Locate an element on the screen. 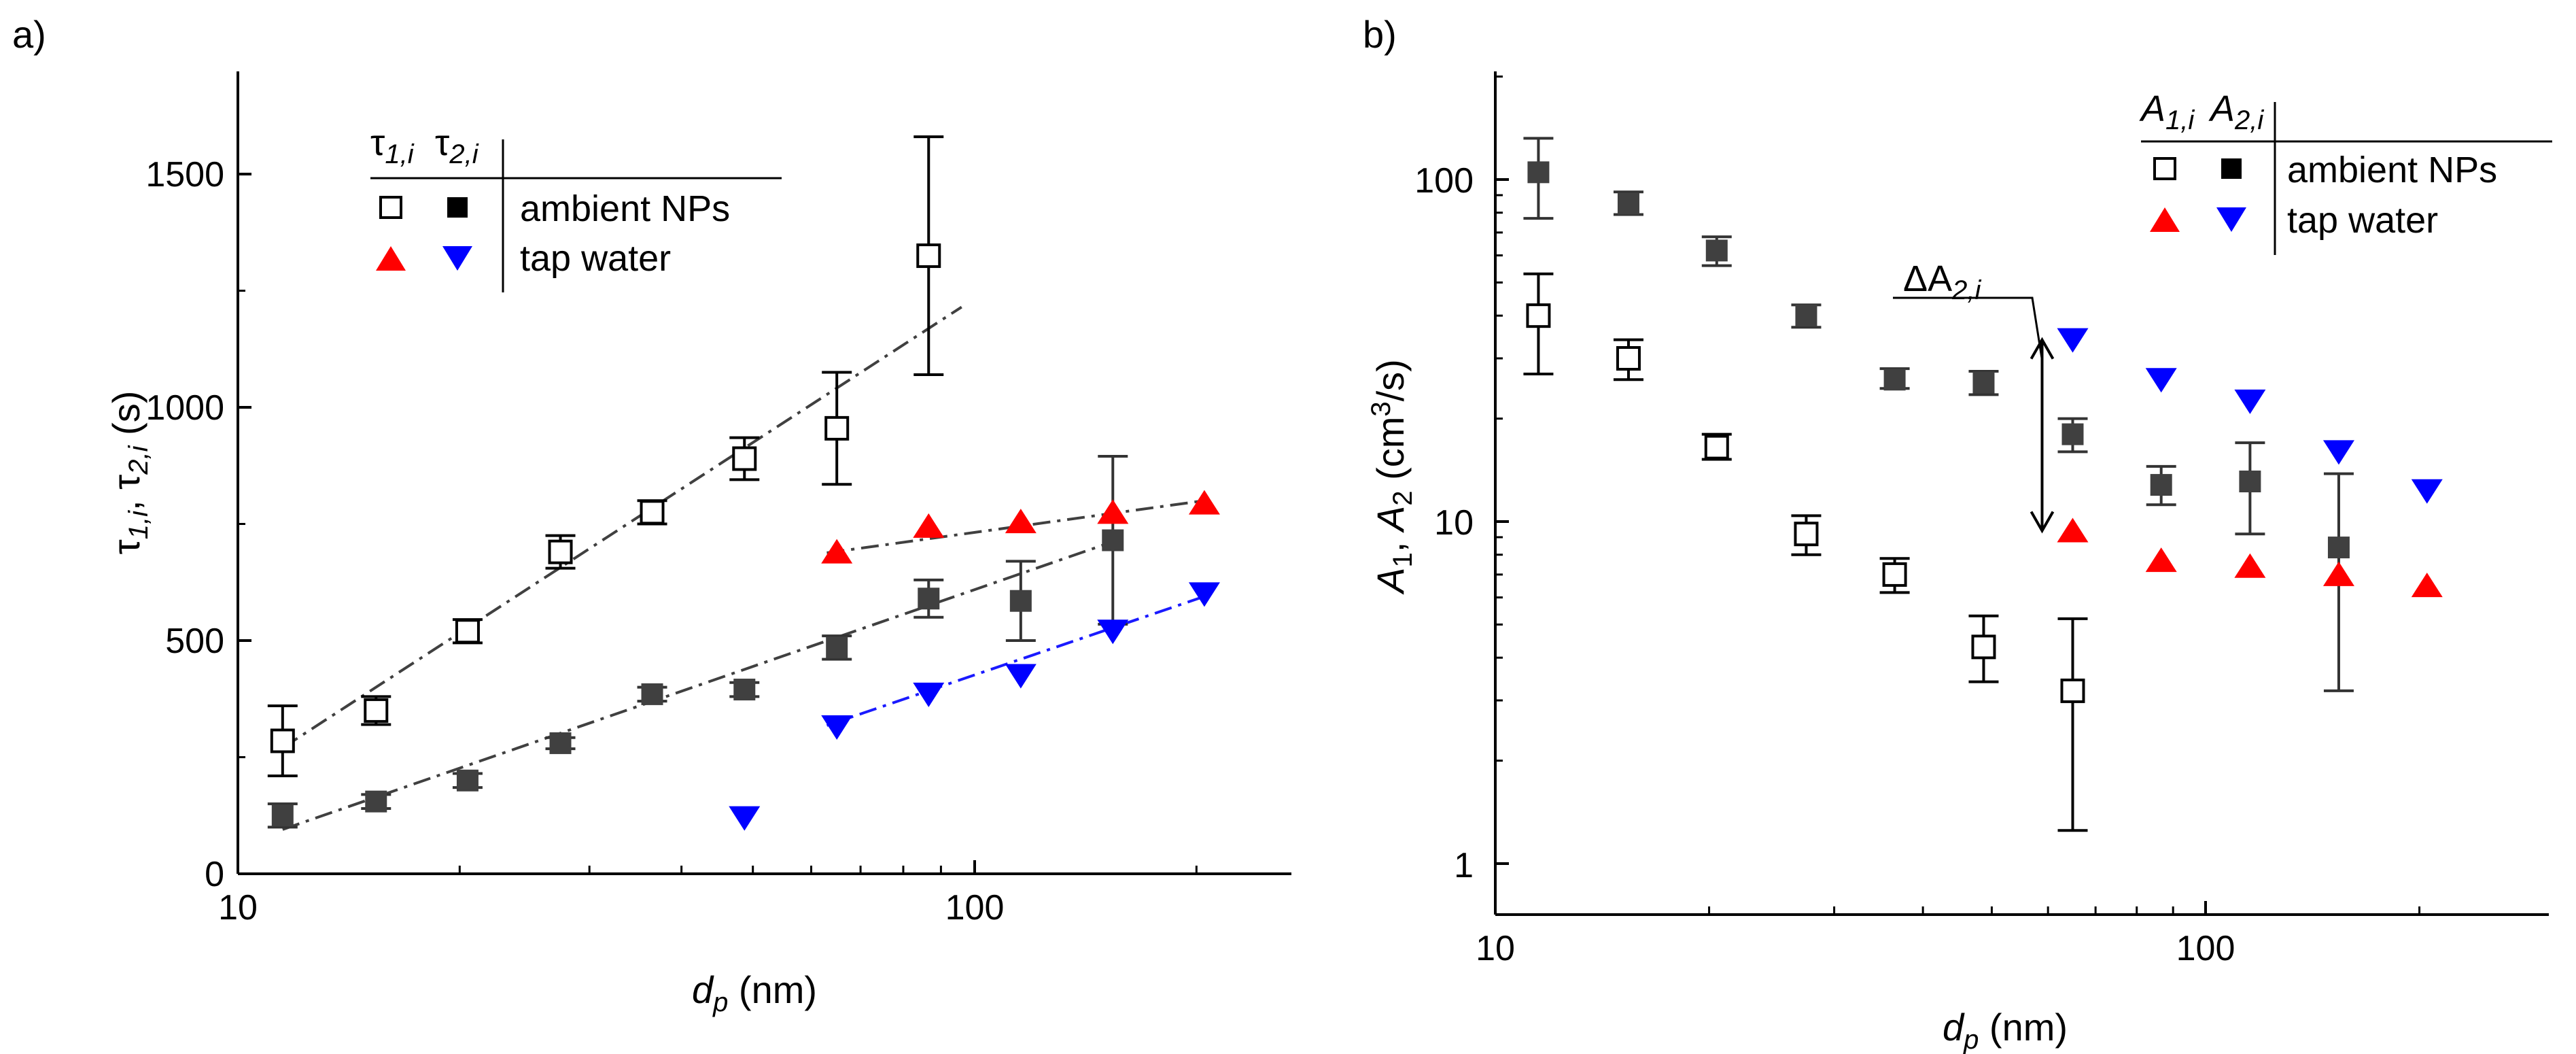 Image resolution: width=2576 pixels, height=1054 pixels. a-legend-header-1: τ1,i is located at coordinates (392, 146).